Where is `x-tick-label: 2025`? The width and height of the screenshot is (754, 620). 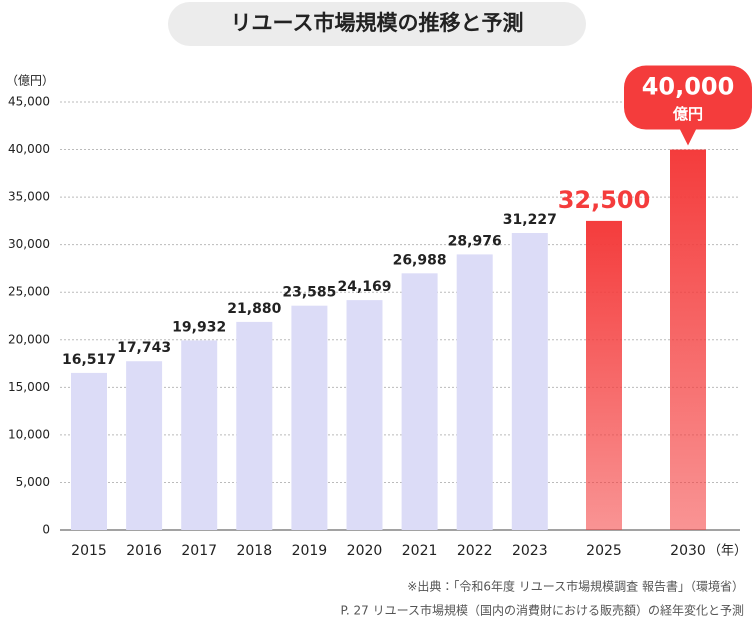 x-tick-label: 2025 is located at coordinates (604, 551).